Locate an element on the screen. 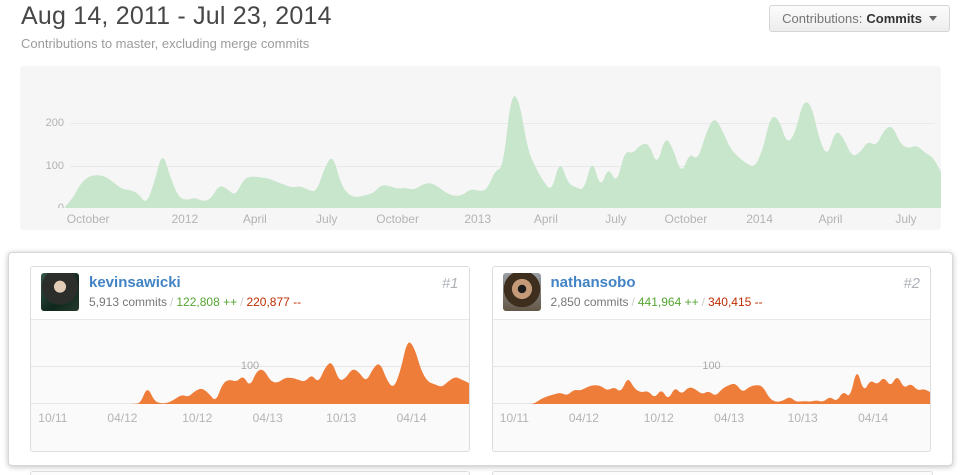 This screenshot has width=961, height=475. x-axis-tick-label: 2014 is located at coordinates (759, 219).